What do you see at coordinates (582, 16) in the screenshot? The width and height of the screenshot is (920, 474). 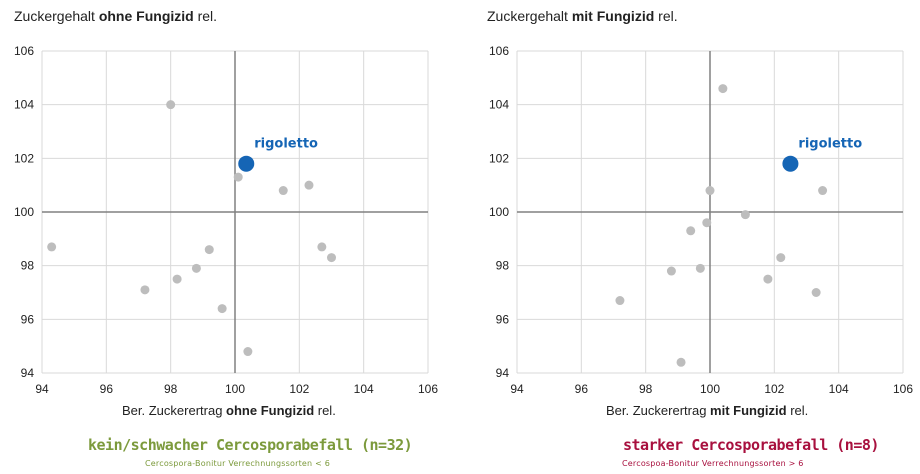 I see `chart-title: Zuckergehalt mit Fungizid rel.` at bounding box center [582, 16].